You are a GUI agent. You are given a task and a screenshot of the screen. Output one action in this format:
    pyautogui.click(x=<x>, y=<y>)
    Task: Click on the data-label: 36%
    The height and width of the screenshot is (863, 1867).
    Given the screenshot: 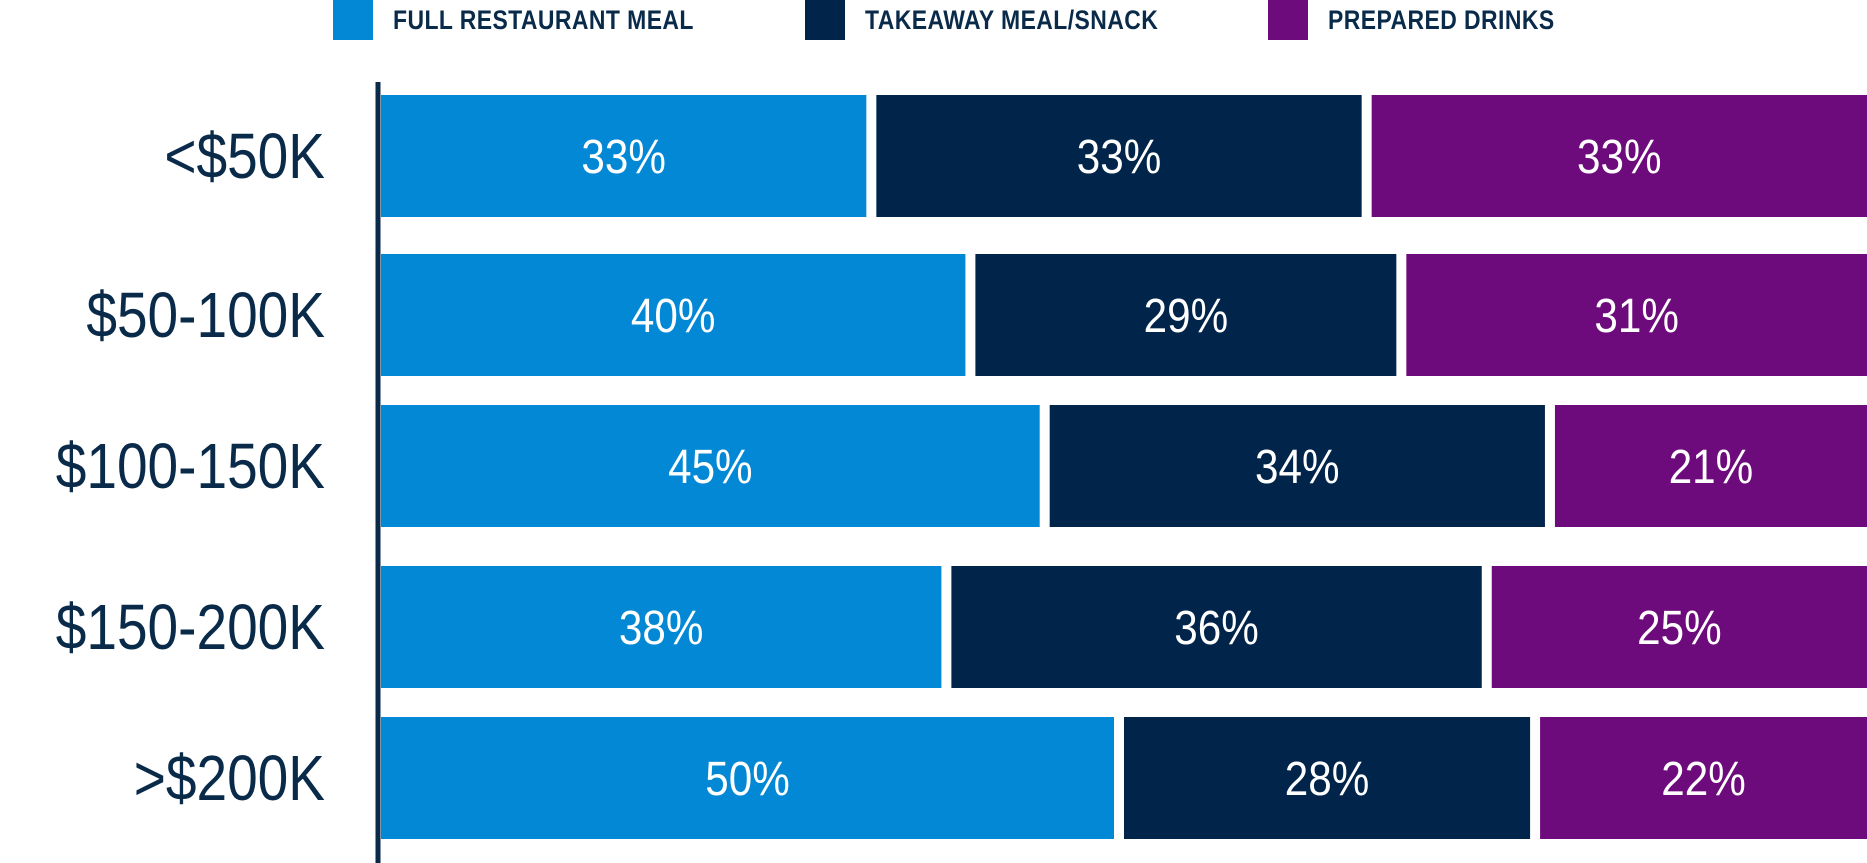 What is the action you would take?
    pyautogui.click(x=1216, y=627)
    